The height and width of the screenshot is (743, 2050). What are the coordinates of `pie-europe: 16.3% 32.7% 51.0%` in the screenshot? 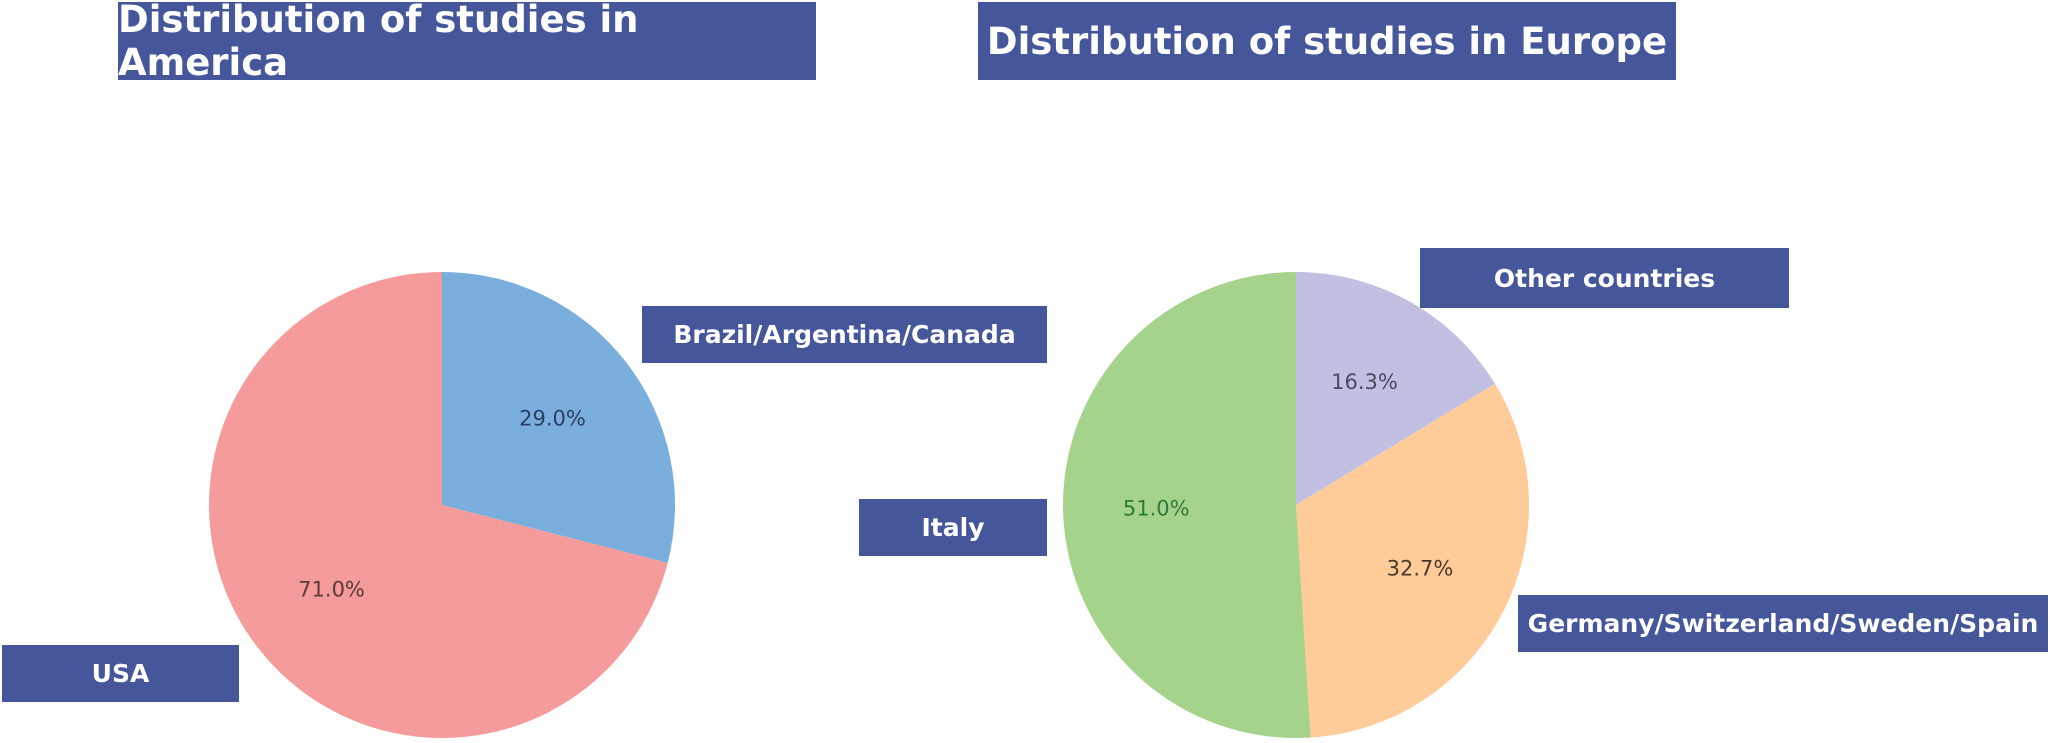 It's located at (1295, 505).